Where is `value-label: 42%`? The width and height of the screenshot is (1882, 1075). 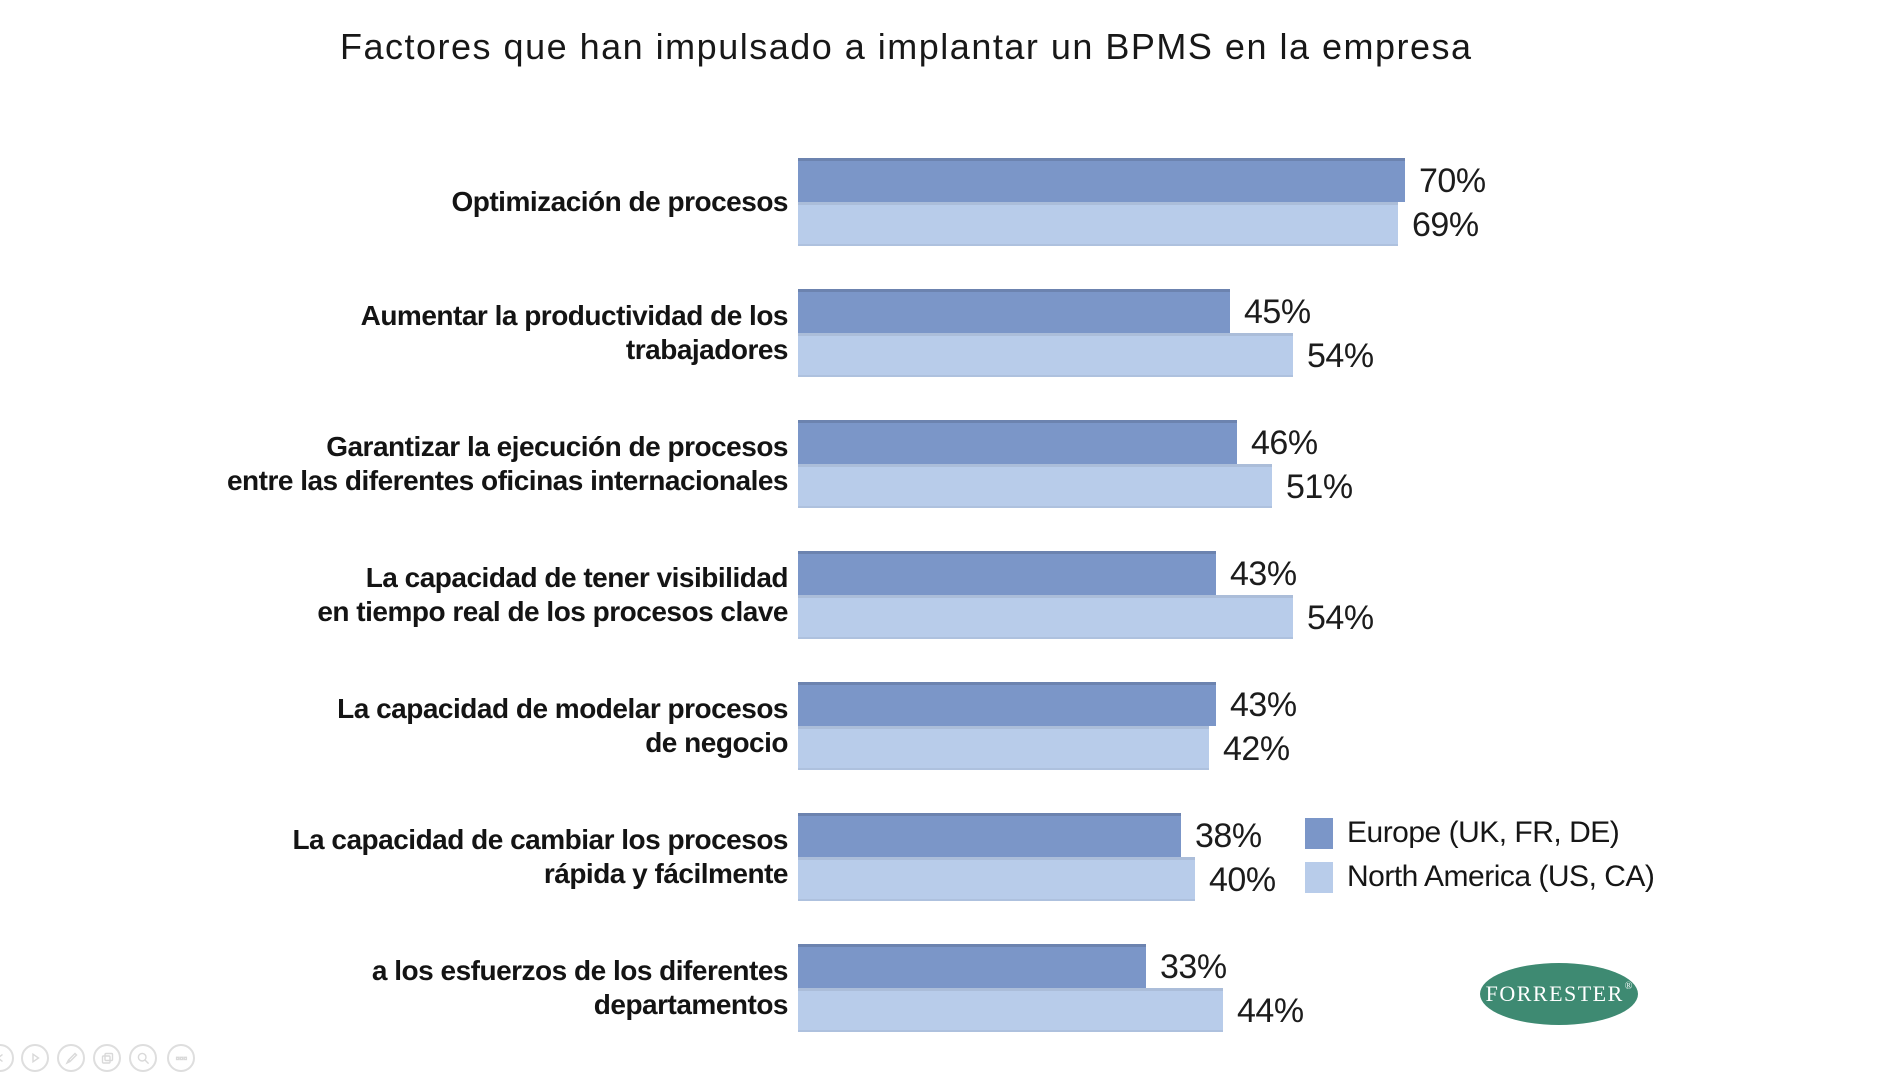
value-label: 42% is located at coordinates (1256, 749).